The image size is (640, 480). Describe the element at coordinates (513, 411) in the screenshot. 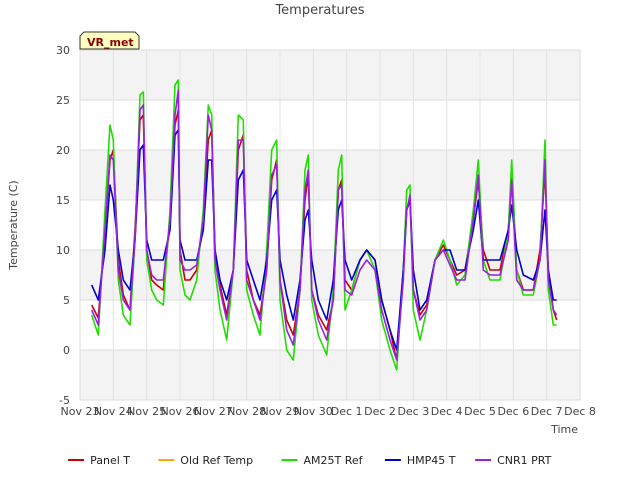

I see `x-tick-label: Dec 6` at that location.